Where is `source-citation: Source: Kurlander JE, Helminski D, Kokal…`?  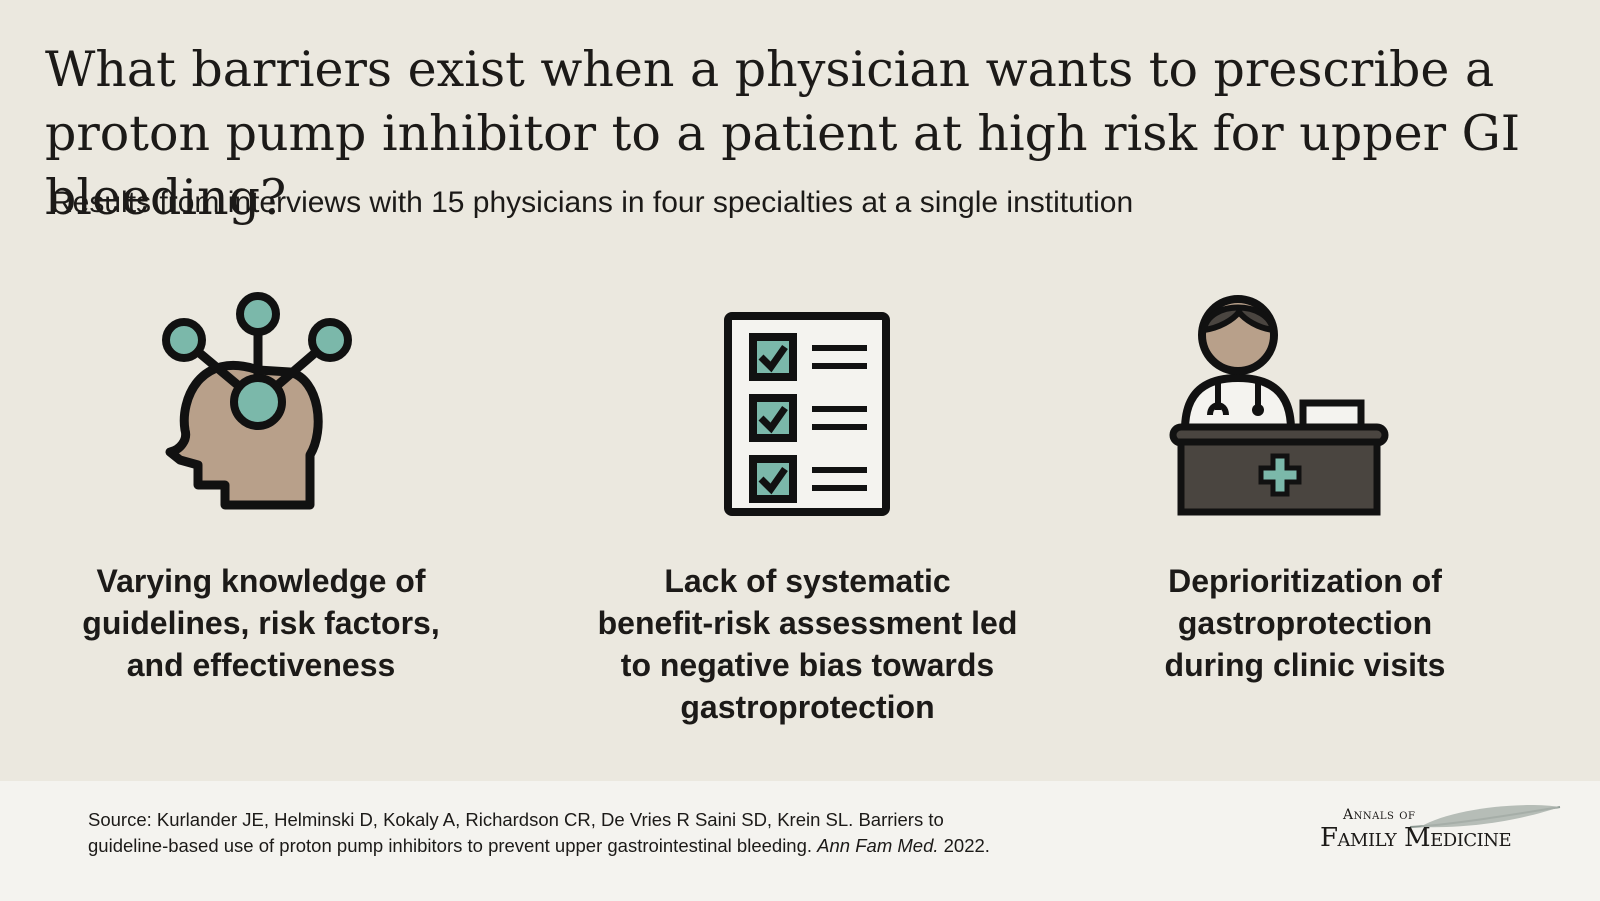 source-citation: Source: Kurlander JE, Helminski D, Kokal… is located at coordinates (588, 833).